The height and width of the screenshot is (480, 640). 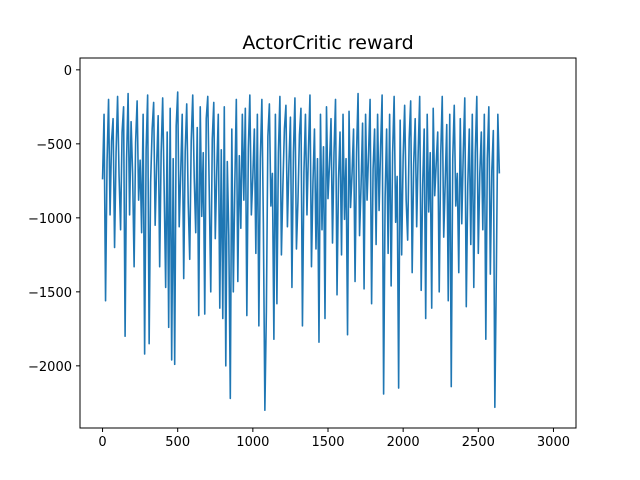 I want to click on x-tick-label: 2500, so click(x=478, y=442).